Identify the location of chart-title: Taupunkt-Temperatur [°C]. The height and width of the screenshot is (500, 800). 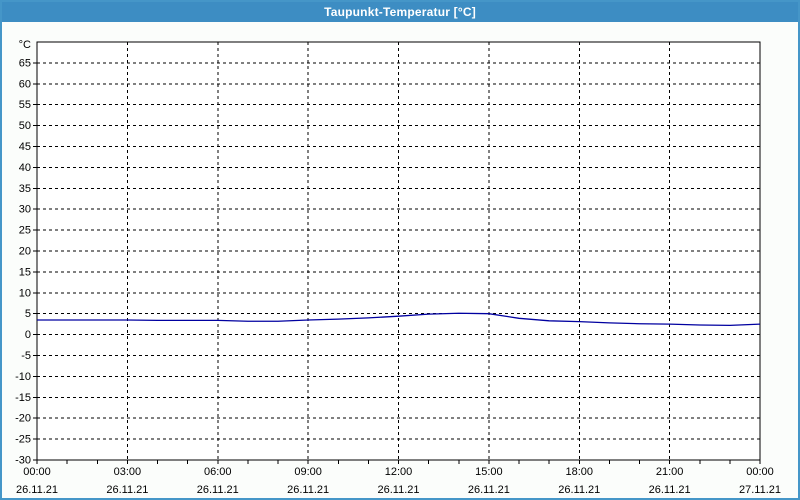
(400, 12).